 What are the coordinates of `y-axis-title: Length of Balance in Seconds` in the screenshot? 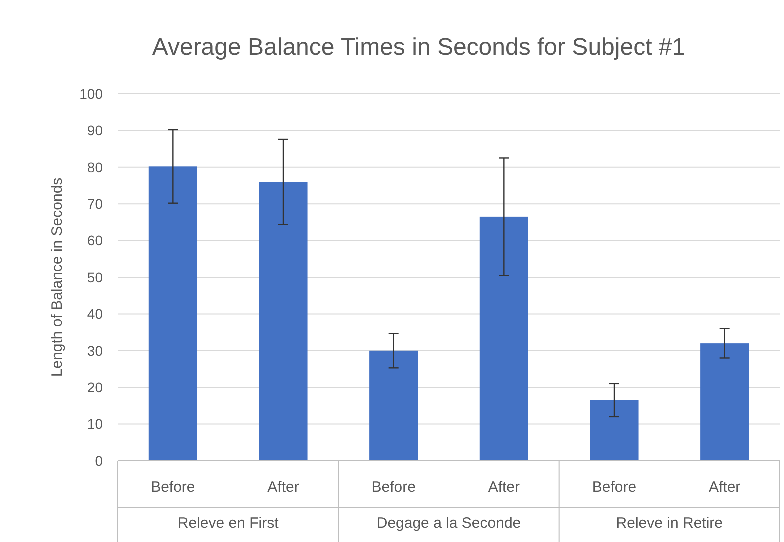 It's located at (57, 278).